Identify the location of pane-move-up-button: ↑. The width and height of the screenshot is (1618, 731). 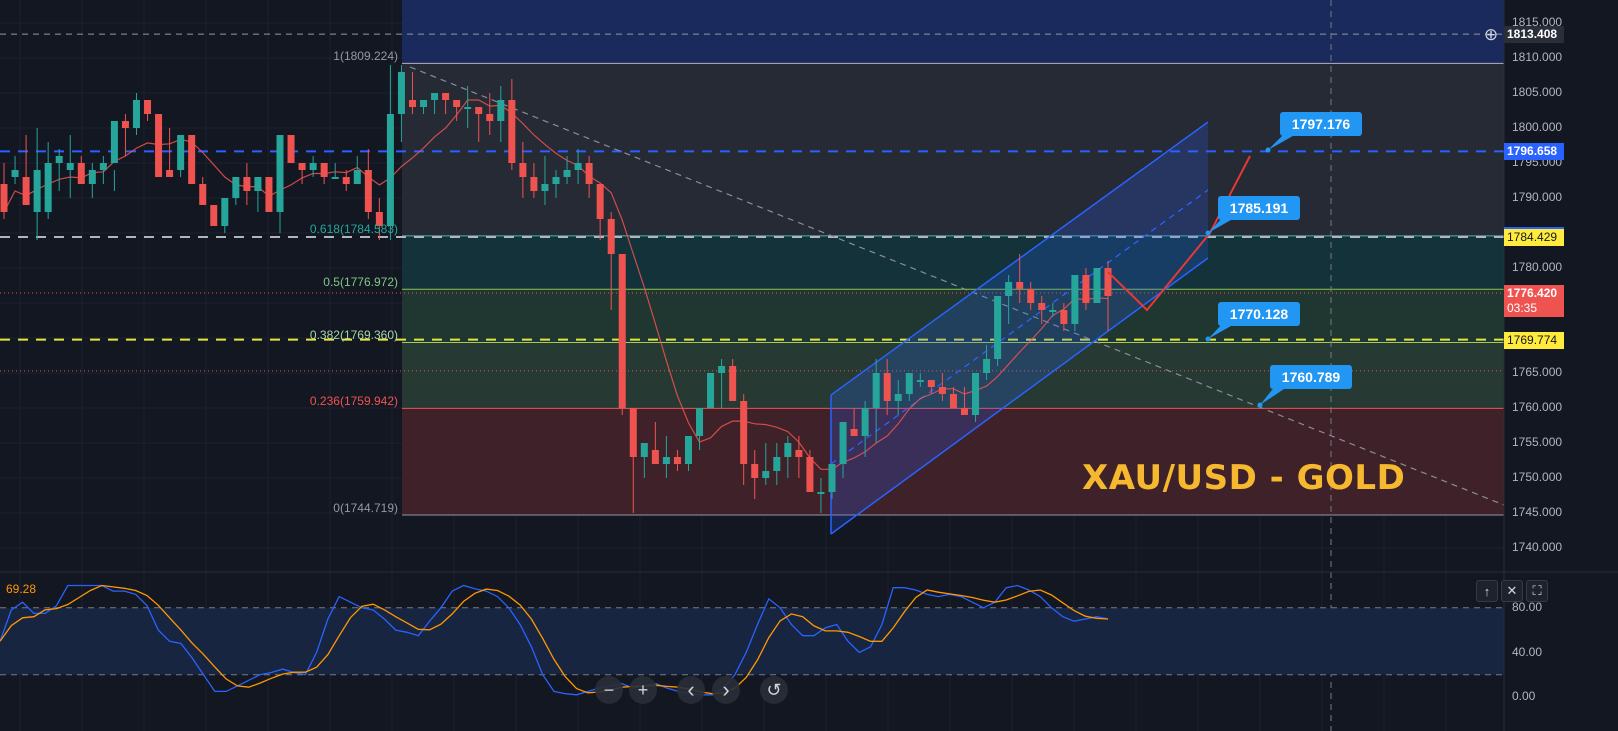
(1487, 591).